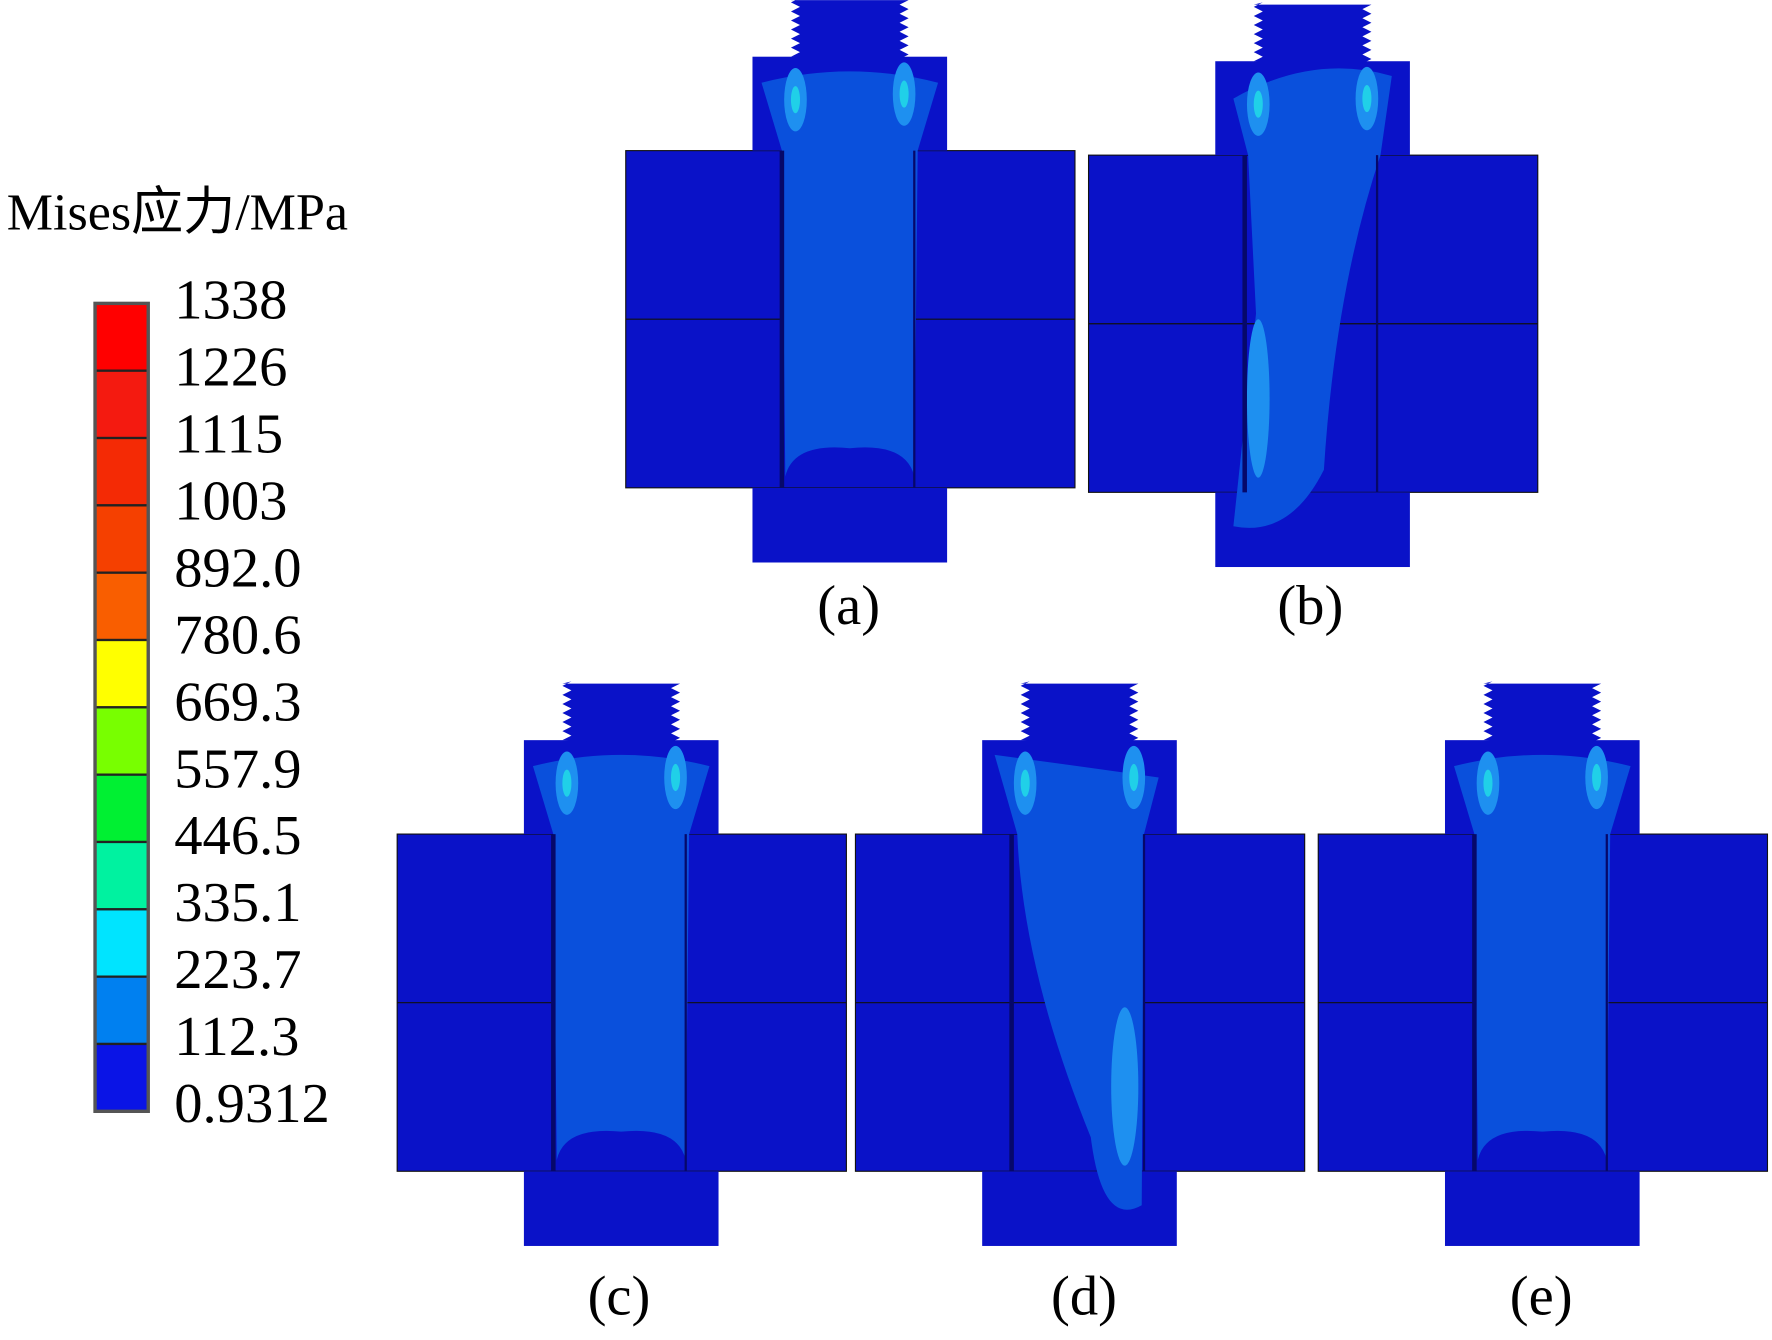  I want to click on legend-label: 780.6, so click(237, 635).